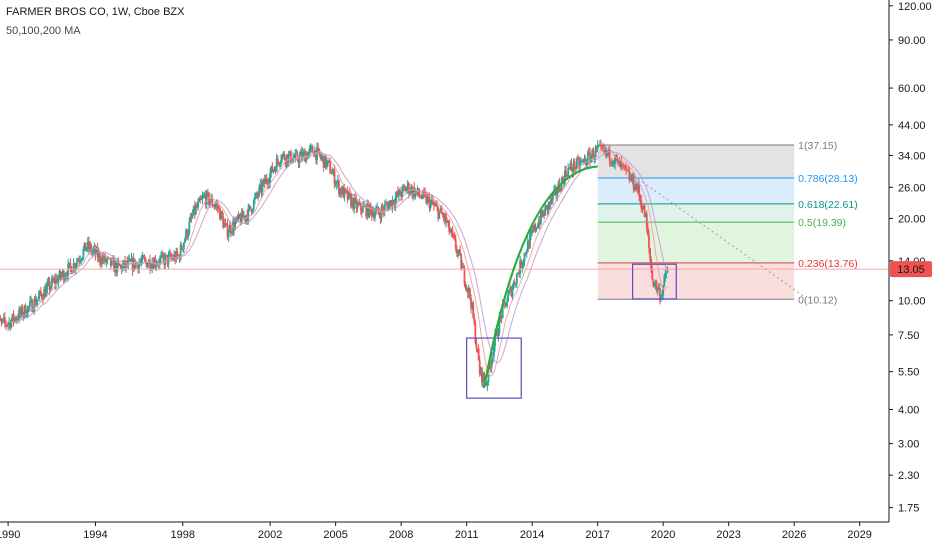 Image resolution: width=932 pixels, height=550 pixels. I want to click on price-tick-label: 20.00, so click(912, 219).